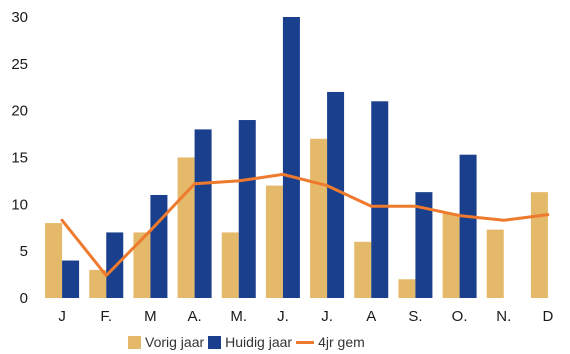 Image resolution: width=570 pixels, height=354 pixels. Describe the element at coordinates (259, 342) in the screenshot. I see `legend-label-huidig-jaar: Huidig jaar` at that location.